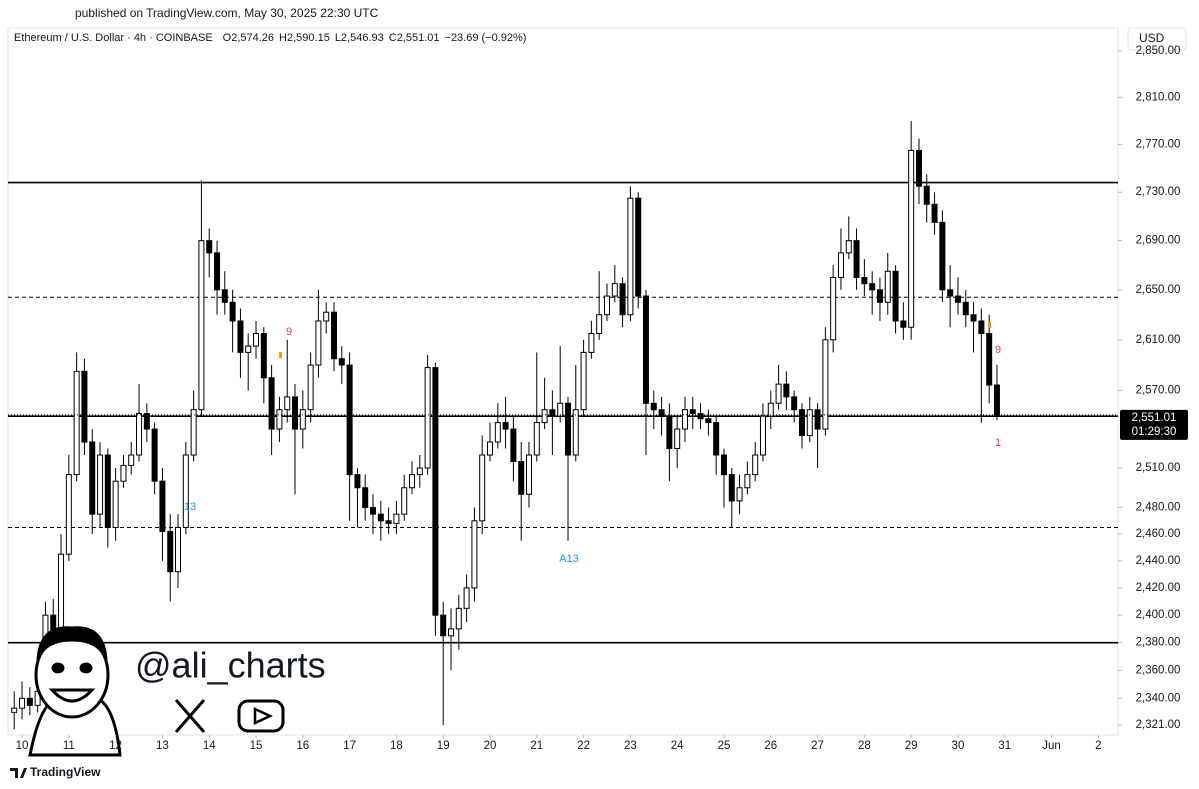 This screenshot has width=1199, height=789. What do you see at coordinates (72, 695) in the screenshot?
I see `avatar-mouth` at bounding box center [72, 695].